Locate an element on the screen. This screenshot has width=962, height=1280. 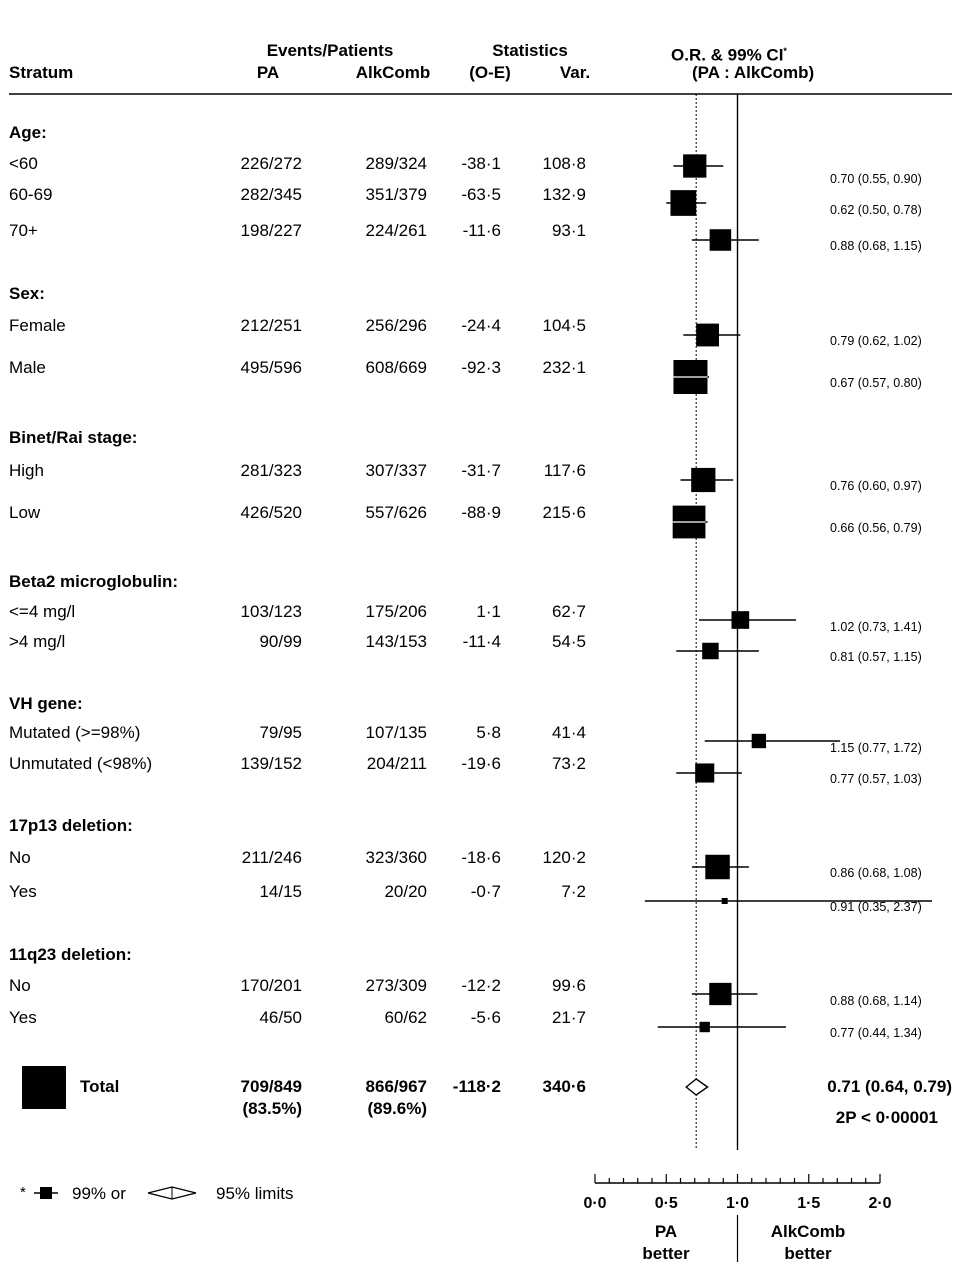
row-pa: 495/596 is located at coordinates (271, 367).